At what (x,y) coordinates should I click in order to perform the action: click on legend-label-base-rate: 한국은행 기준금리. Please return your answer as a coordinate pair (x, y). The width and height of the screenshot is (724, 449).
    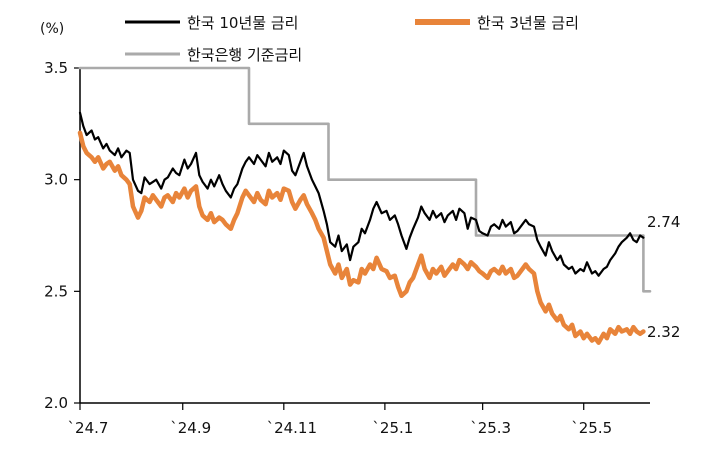
    Looking at the image, I should click on (244, 55).